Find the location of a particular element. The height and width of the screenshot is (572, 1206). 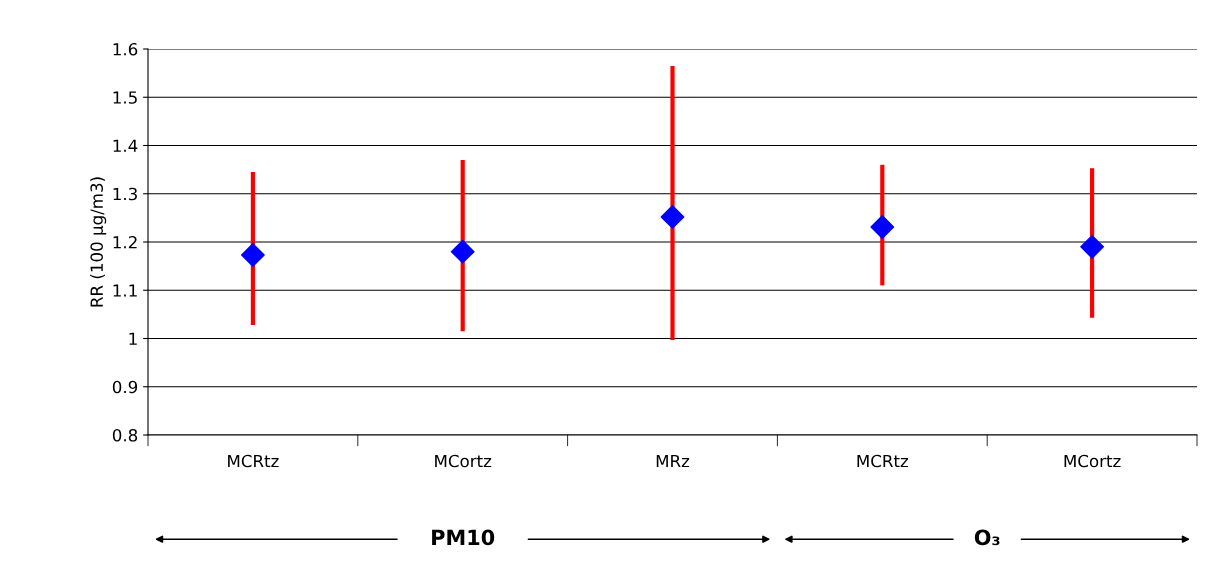

y-tick-label: 1.3 is located at coordinates (125, 194).